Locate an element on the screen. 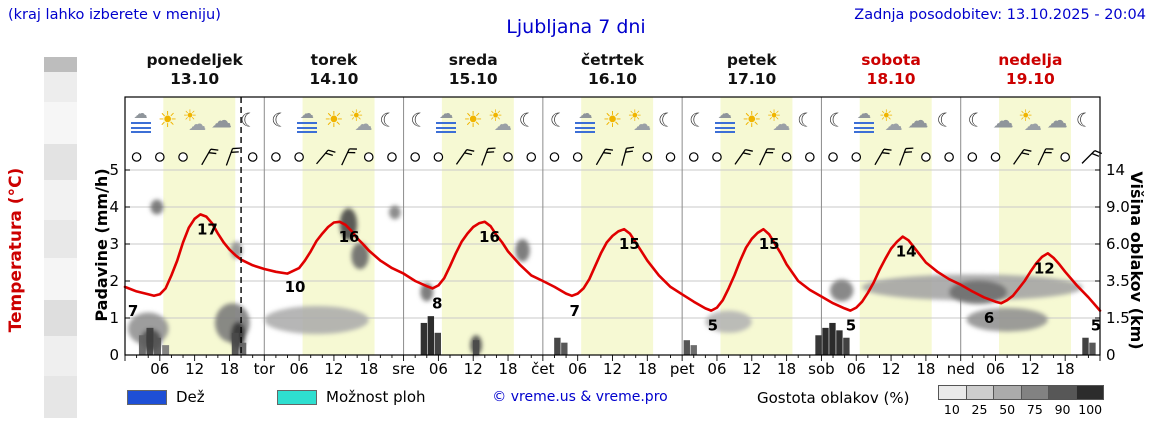 Image resolution: width=1152 pixels, height=443 pixels. copyright-link: © vreme.us & vreme.pro is located at coordinates (580, 397).